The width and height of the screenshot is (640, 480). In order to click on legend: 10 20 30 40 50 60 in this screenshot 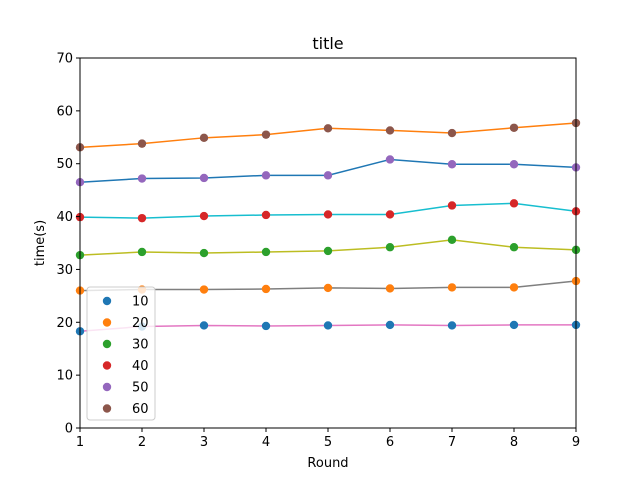, I will do `click(121, 353)`.